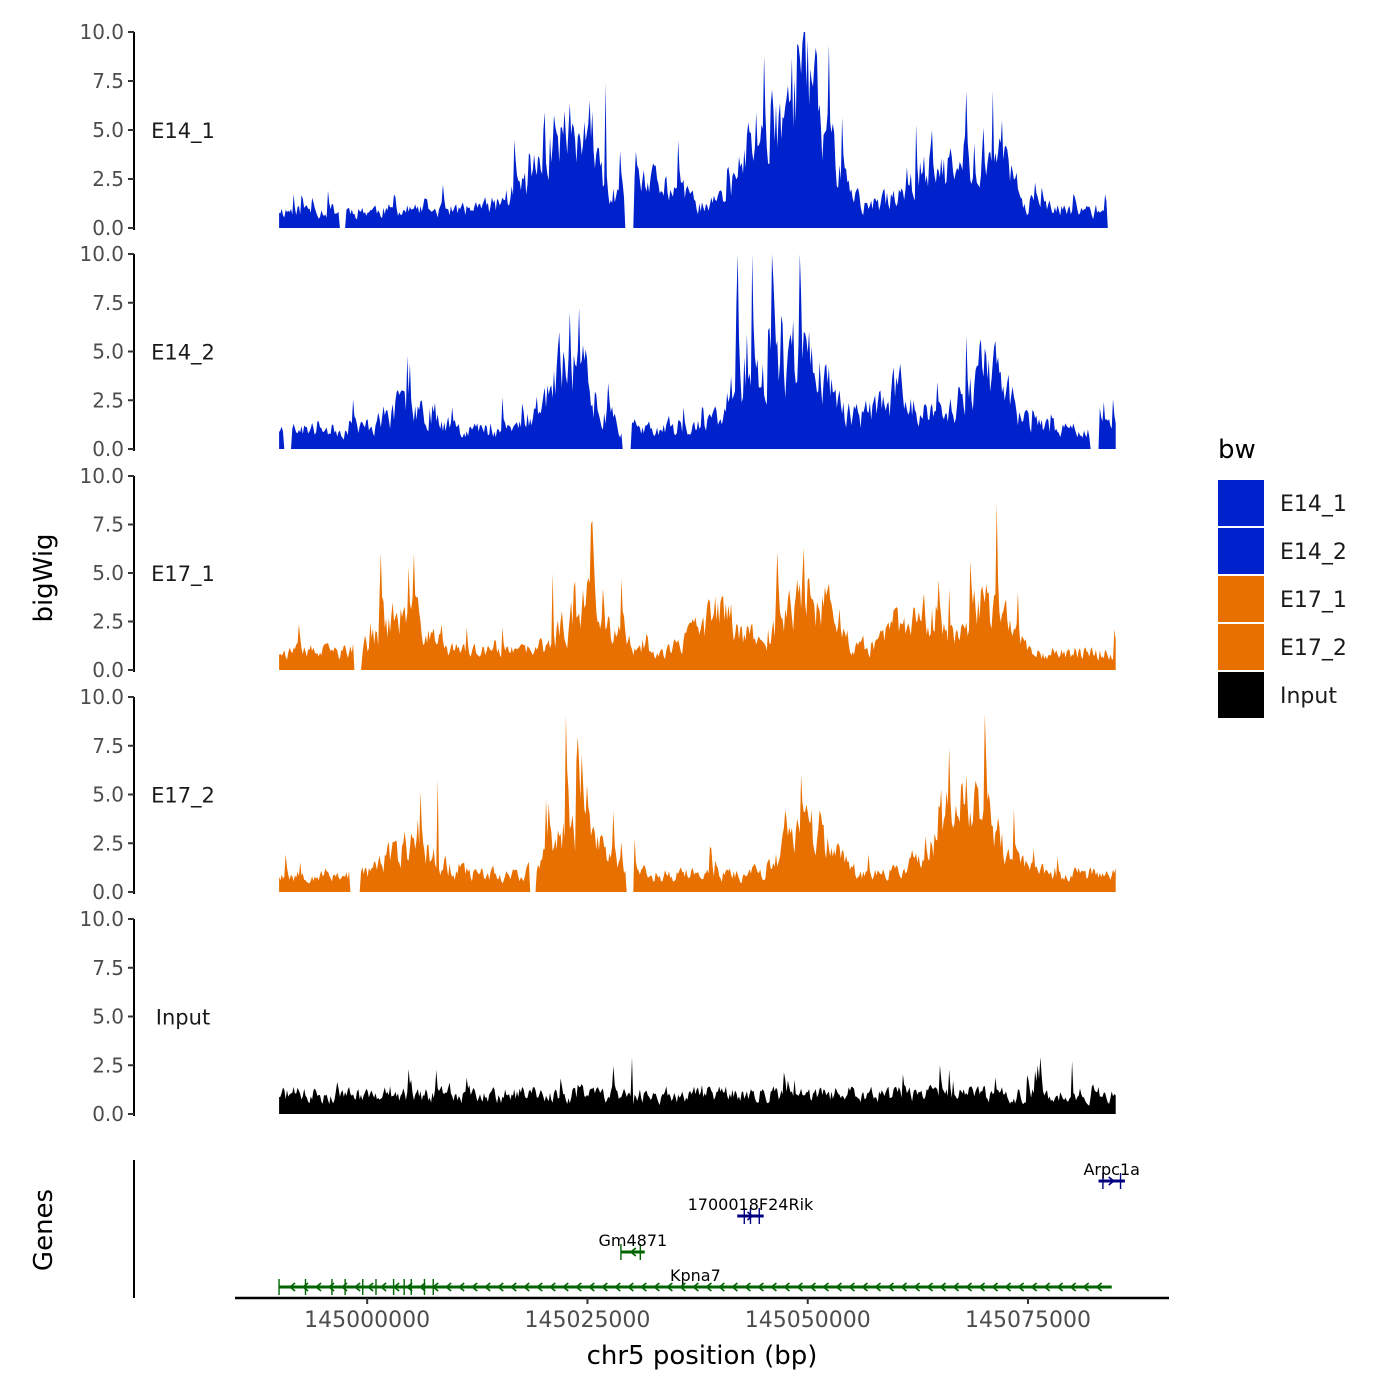 This screenshot has width=1400, height=1400. Describe the element at coordinates (183, 796) in the screenshot. I see `track-label: E17_2` at that location.